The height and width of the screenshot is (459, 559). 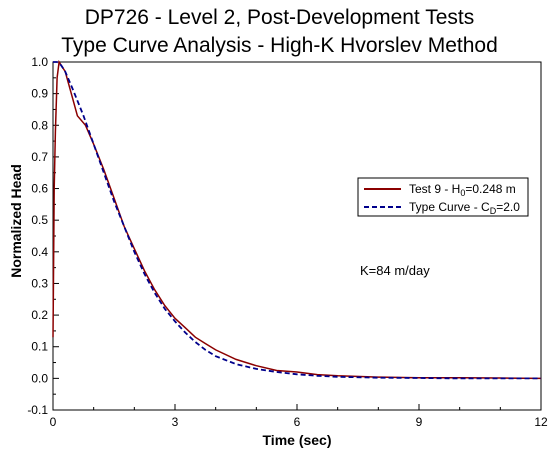 What do you see at coordinates (39, 315) in the screenshot?
I see `y-tick-label: 0.2` at bounding box center [39, 315].